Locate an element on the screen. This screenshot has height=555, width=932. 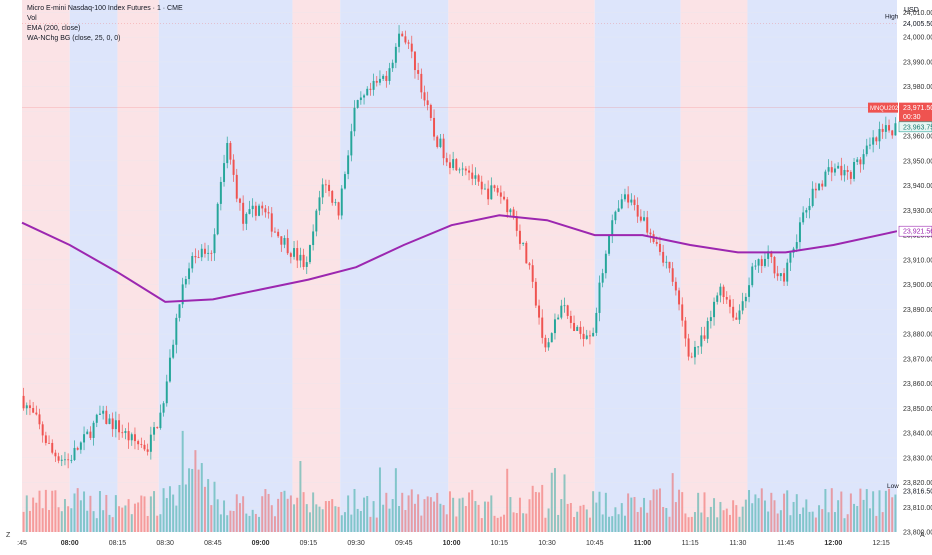
legend-ema: EMA (200, close) is located at coordinates (54, 28).